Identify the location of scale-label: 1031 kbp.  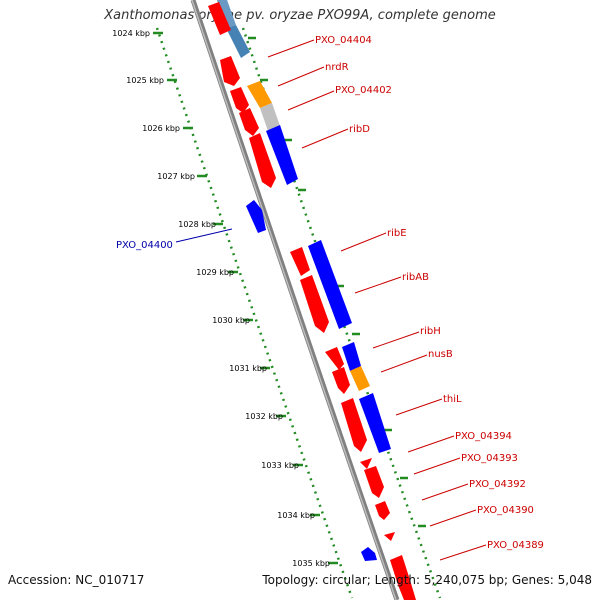
(248, 368).